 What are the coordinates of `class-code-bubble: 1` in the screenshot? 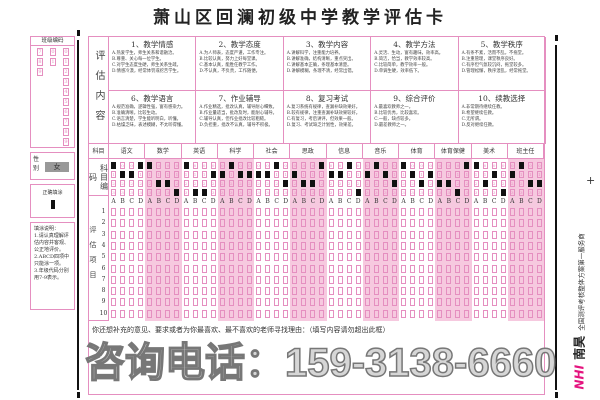 It's located at (53, 62).